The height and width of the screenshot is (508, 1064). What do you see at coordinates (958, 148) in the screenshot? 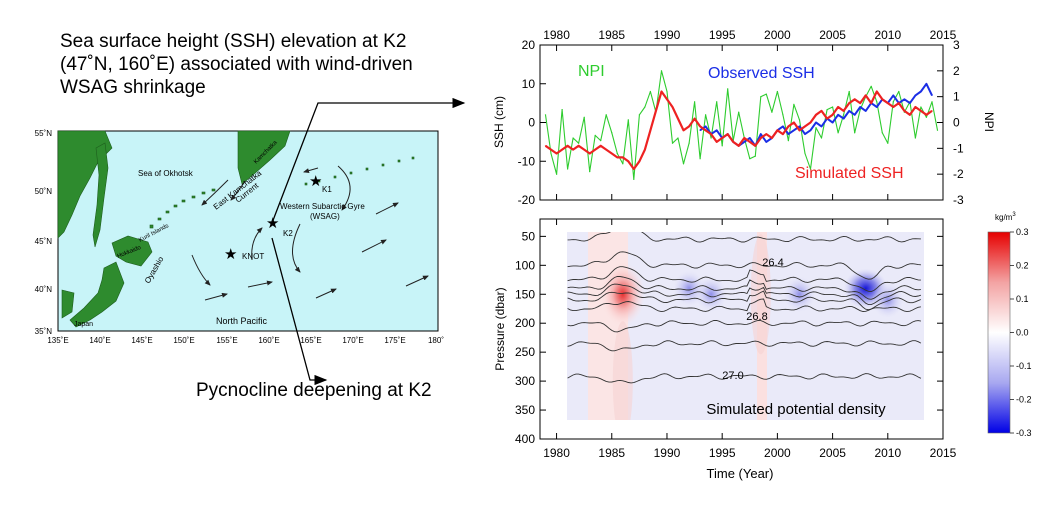
I see `y2-tick-label: -1` at bounding box center [958, 148].